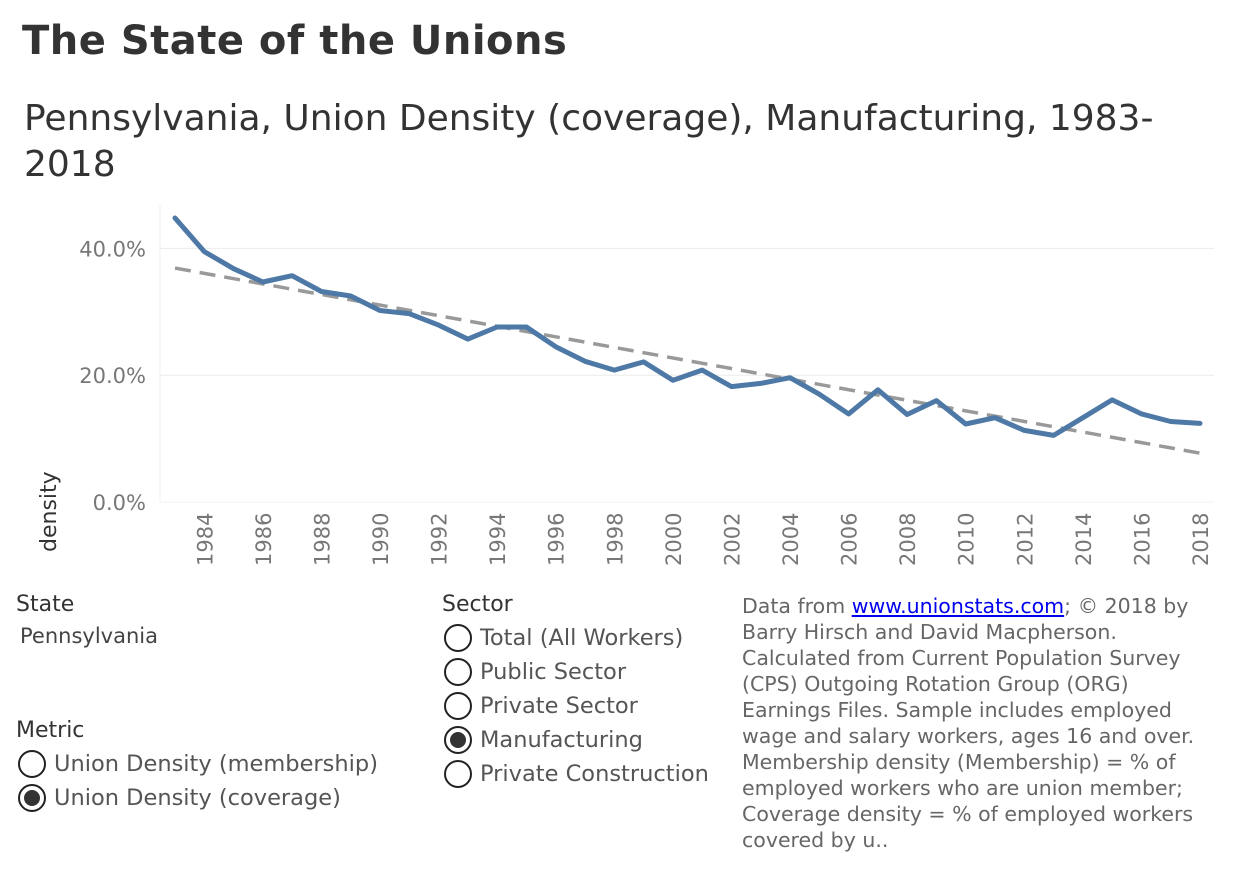  I want to click on state-filter-value: Pennsylvania, so click(89, 636).